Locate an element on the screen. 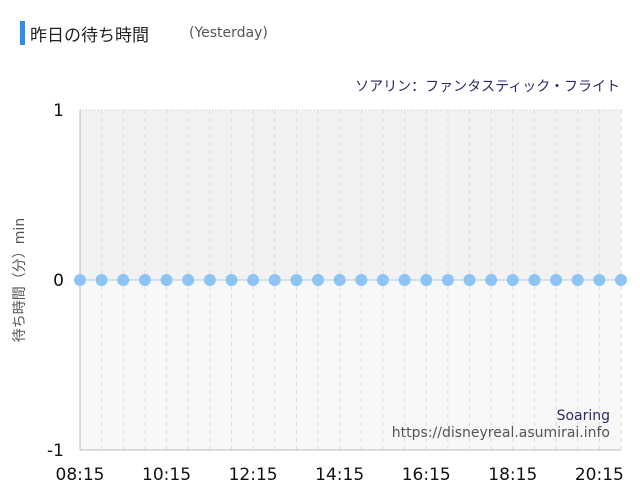  data-points is located at coordinates (350, 280).